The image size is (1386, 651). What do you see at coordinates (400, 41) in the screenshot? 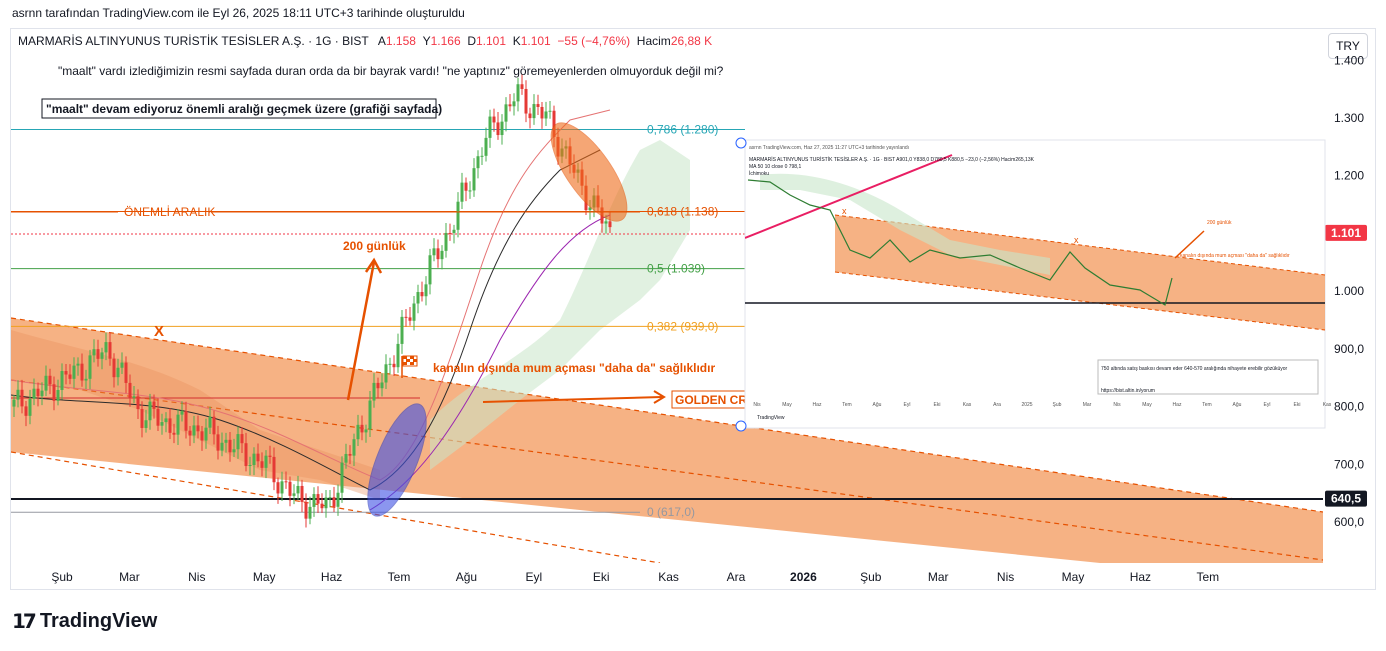
I see `open-value: 1.158` at bounding box center [400, 41].